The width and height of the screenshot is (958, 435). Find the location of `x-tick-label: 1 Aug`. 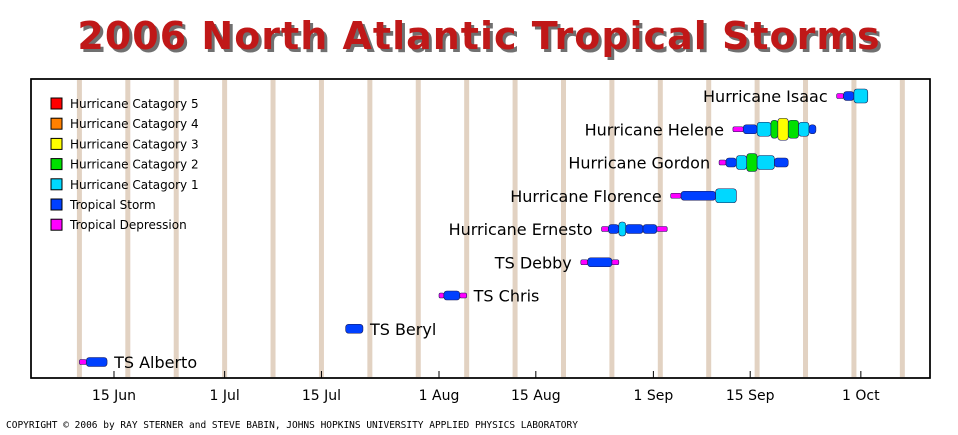

x-tick-label: 1 Aug is located at coordinates (439, 396).